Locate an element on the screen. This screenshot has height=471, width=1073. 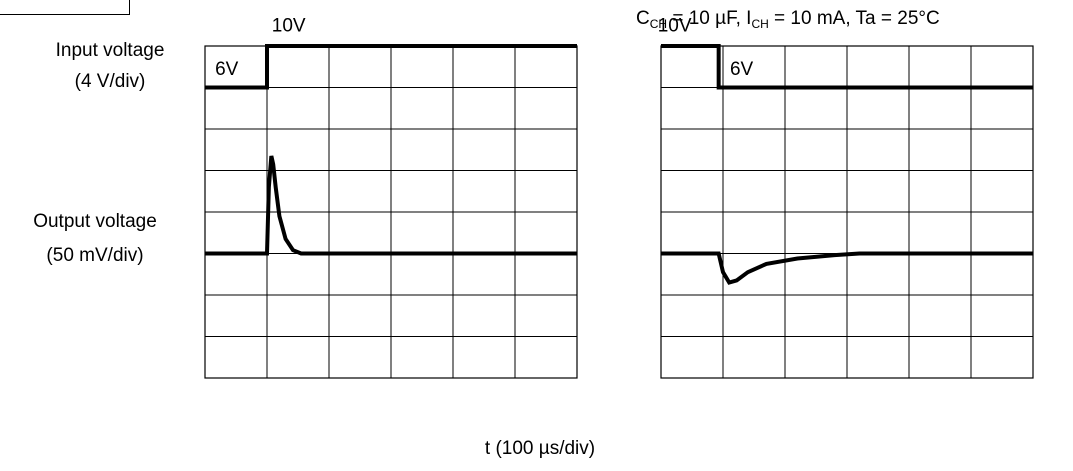
right-output-trace is located at coordinates (847, 268).